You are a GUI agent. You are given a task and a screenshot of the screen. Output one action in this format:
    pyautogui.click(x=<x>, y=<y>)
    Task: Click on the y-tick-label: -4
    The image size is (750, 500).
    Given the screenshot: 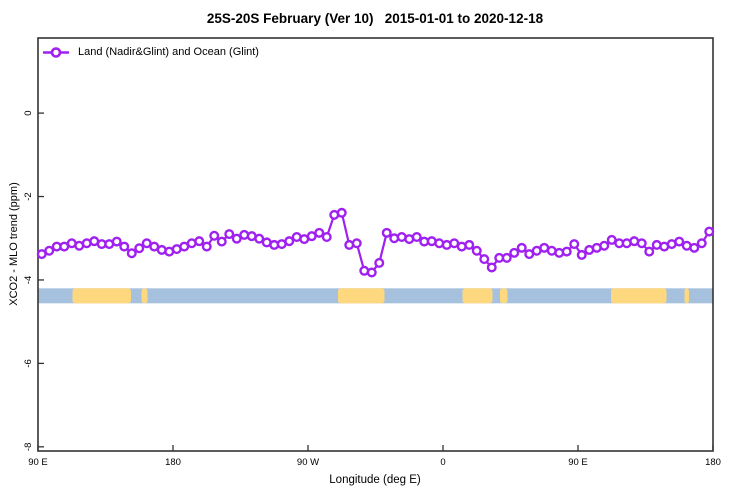 What is the action you would take?
    pyautogui.click(x=28, y=280)
    